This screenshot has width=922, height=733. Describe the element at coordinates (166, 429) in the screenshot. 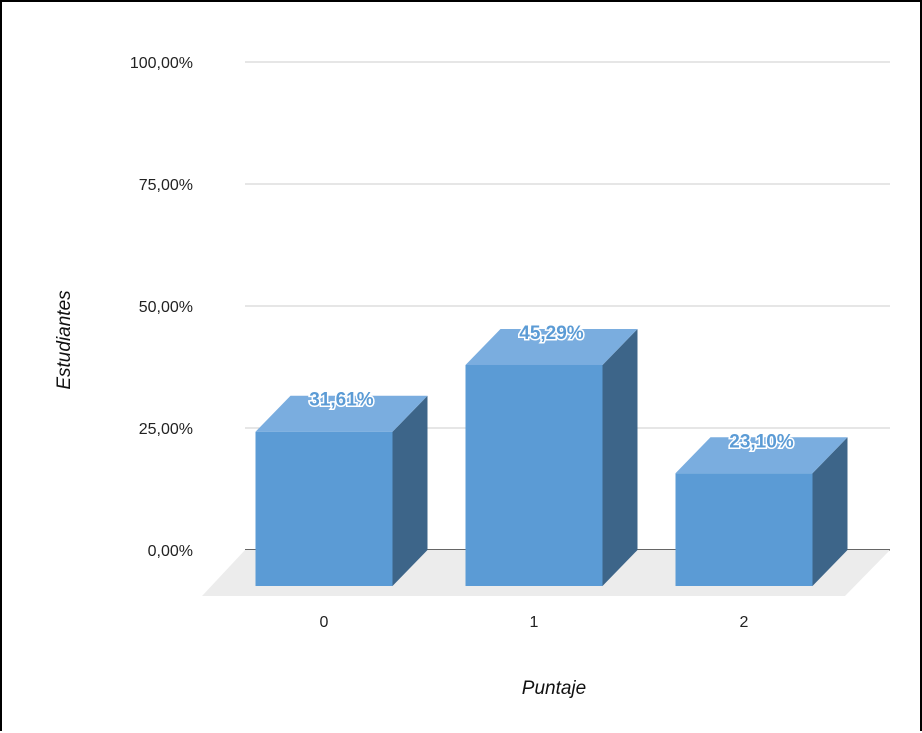

I see `y-tick-label: 25,00%` at that location.